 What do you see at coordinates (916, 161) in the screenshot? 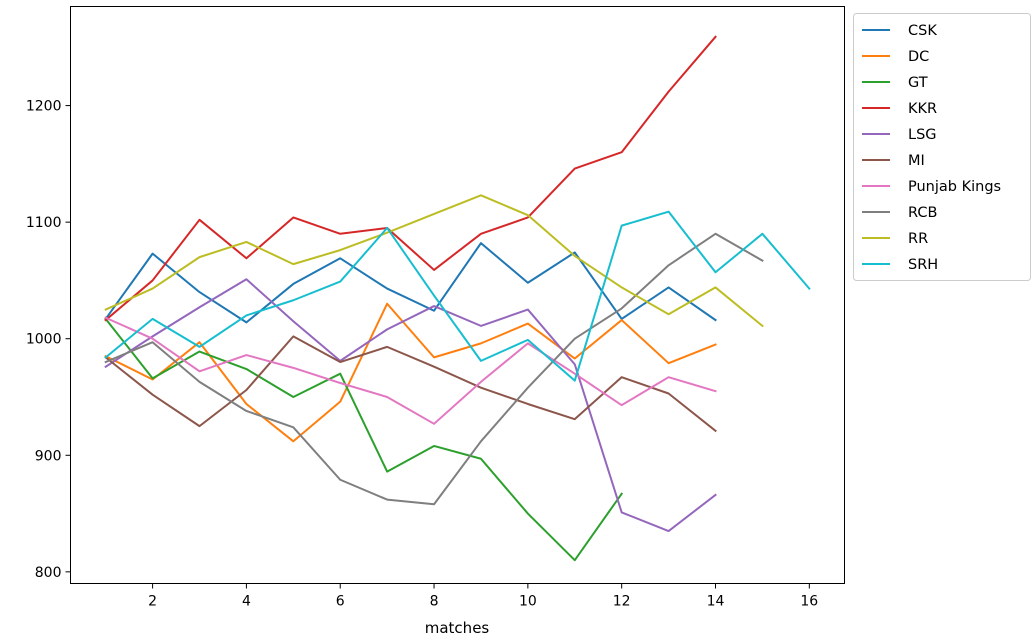
I see `legend-label-mi: MI` at bounding box center [916, 161].